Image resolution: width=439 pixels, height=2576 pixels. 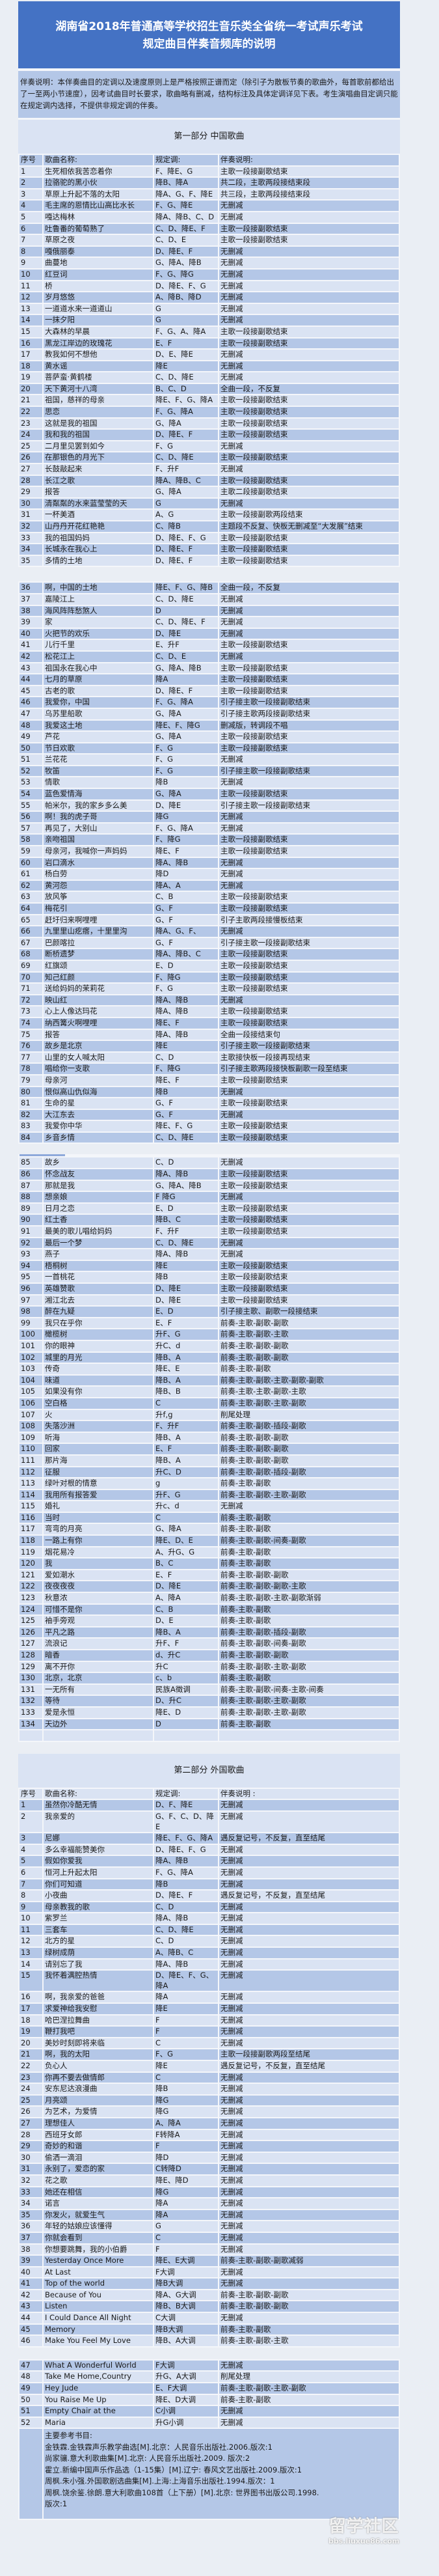 I want to click on cell-accompaniment: 前奏-主歌-主歌-副歌-主歌, so click(x=309, y=1392).